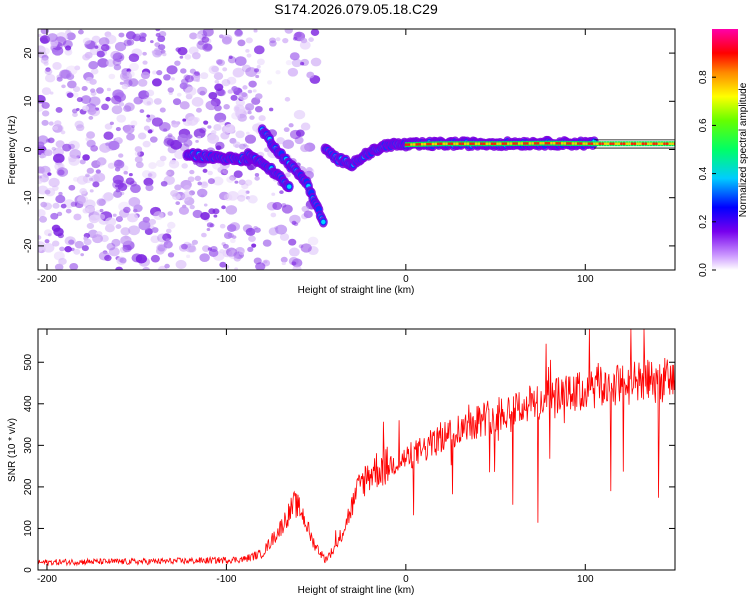 Image resolution: width=750 pixels, height=600 pixels. Describe the element at coordinates (12, 150) in the screenshot. I see `spectrogram-y-label: Frequency (Hz)` at that location.